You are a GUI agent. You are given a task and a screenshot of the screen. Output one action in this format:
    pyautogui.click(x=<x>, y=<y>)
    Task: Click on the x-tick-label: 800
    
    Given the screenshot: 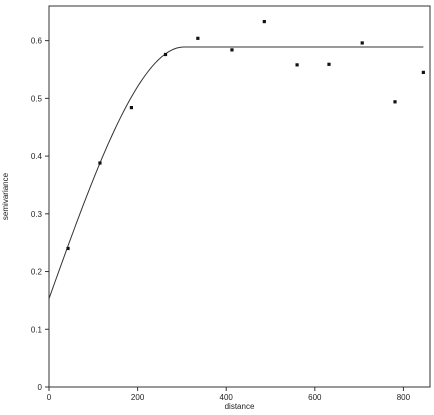 What is the action you would take?
    pyautogui.click(x=404, y=397)
    